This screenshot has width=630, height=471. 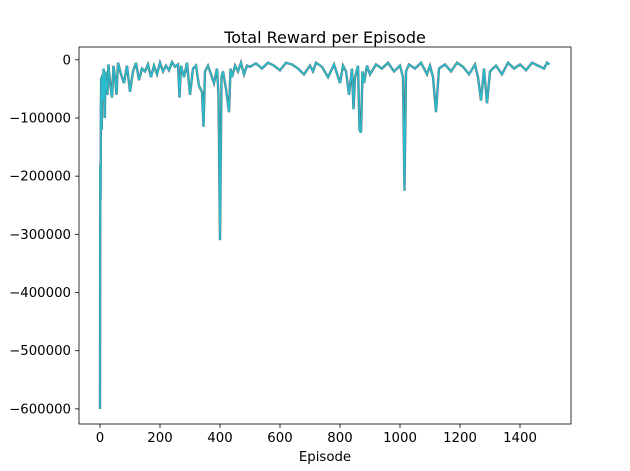 What do you see at coordinates (40, 177) in the screenshot?
I see `y-tick-label: −200000` at bounding box center [40, 177].